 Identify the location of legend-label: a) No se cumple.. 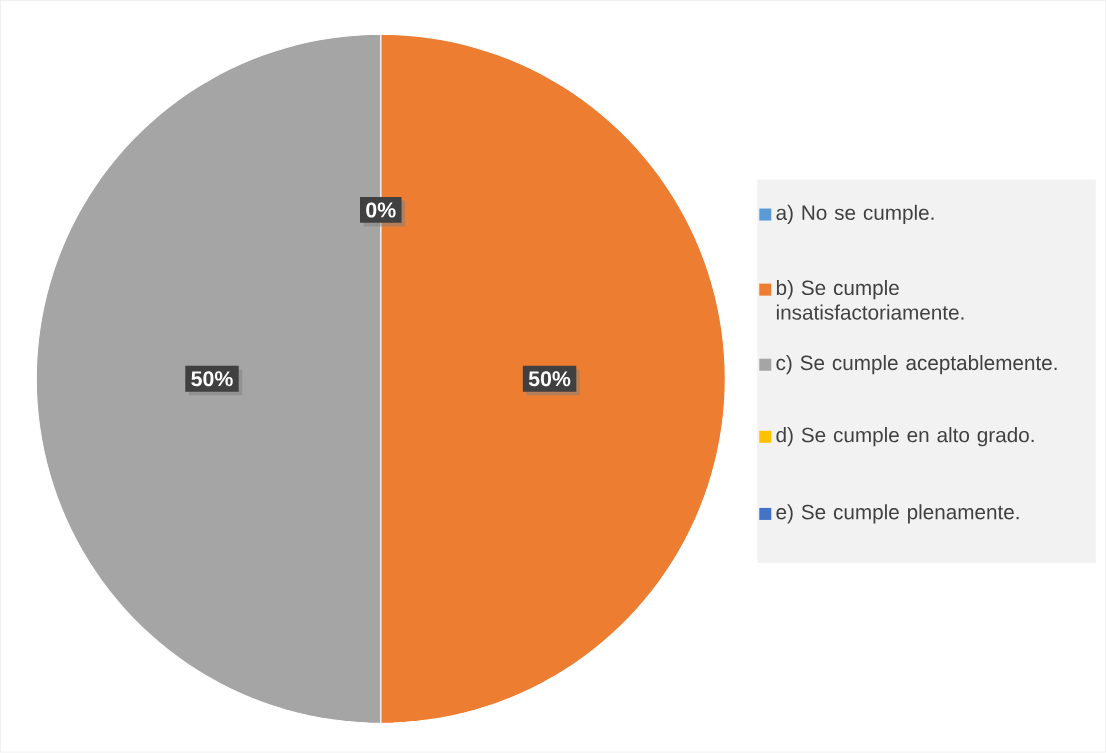
(855, 215).